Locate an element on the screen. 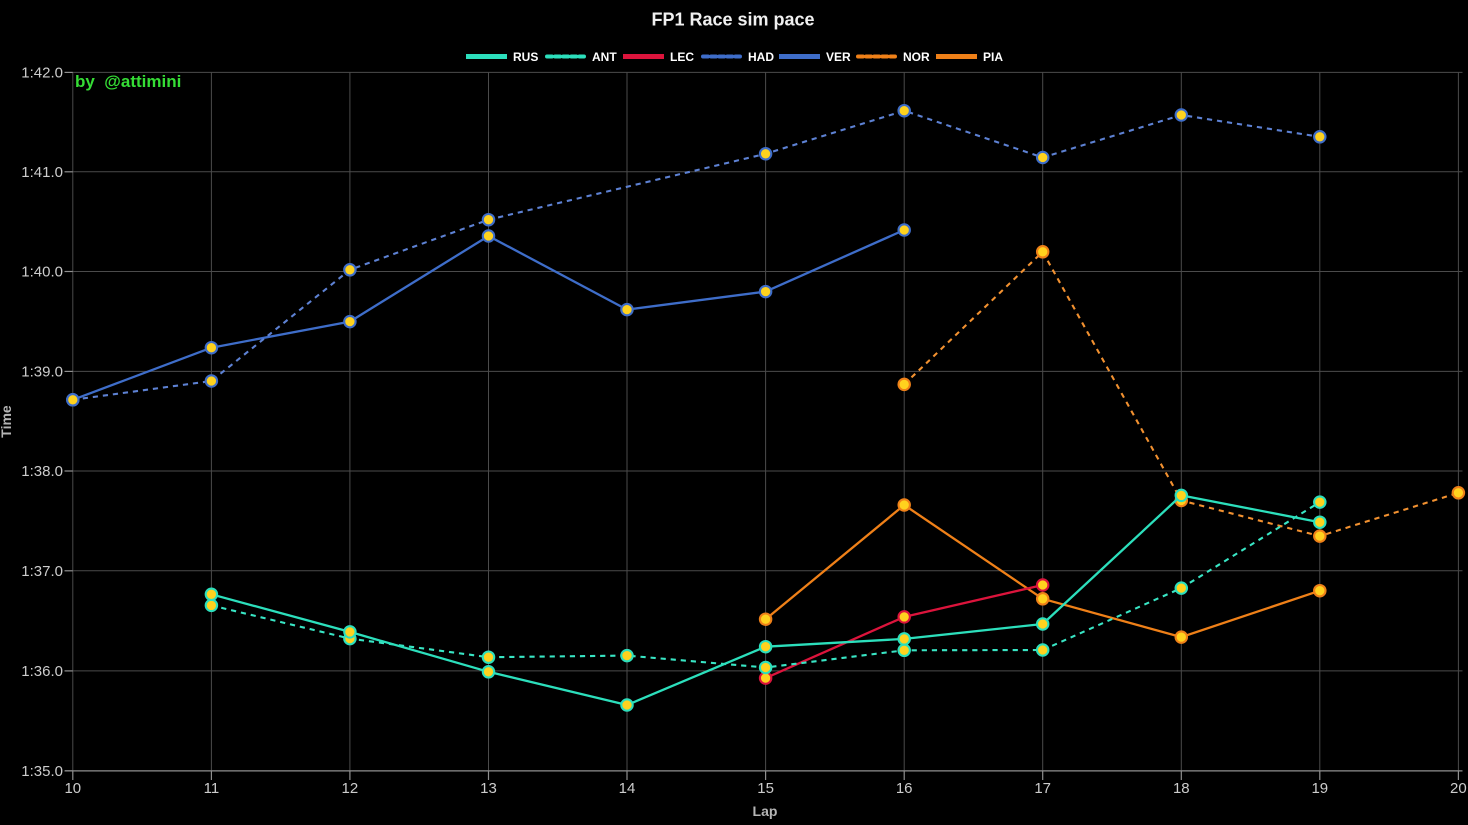 The image size is (1468, 825). svg-text: by @attimini is located at coordinates (128, 81).